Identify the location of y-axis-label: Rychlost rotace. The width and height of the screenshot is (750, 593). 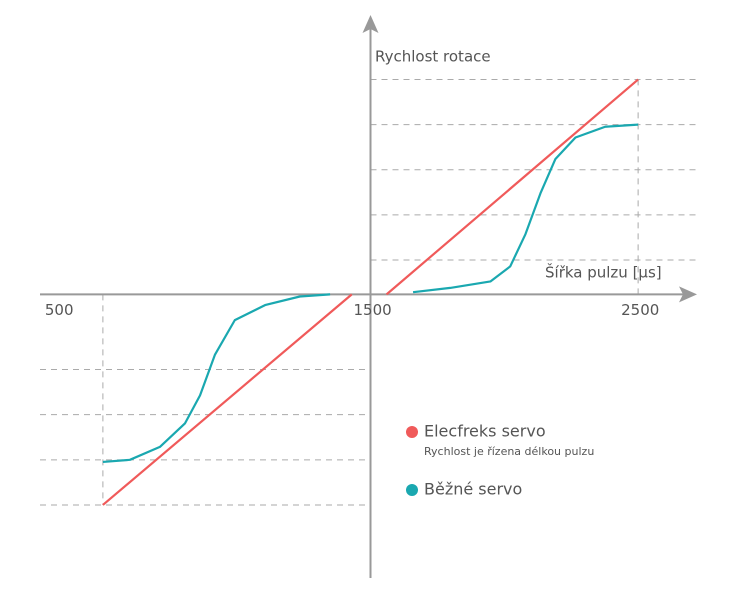
(433, 57).